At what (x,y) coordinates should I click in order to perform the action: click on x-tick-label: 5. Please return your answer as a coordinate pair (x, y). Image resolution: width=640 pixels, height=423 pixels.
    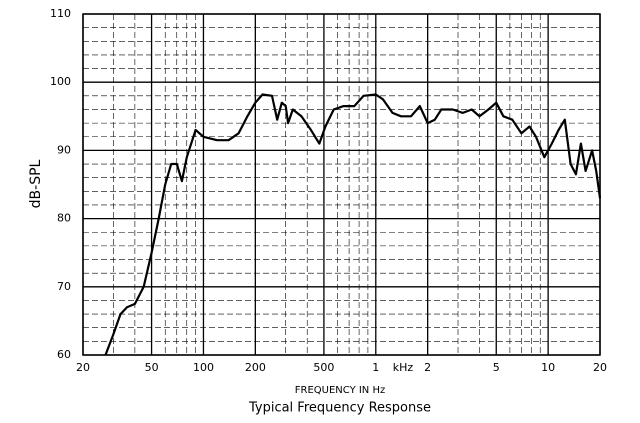
    Looking at the image, I should click on (496, 367).